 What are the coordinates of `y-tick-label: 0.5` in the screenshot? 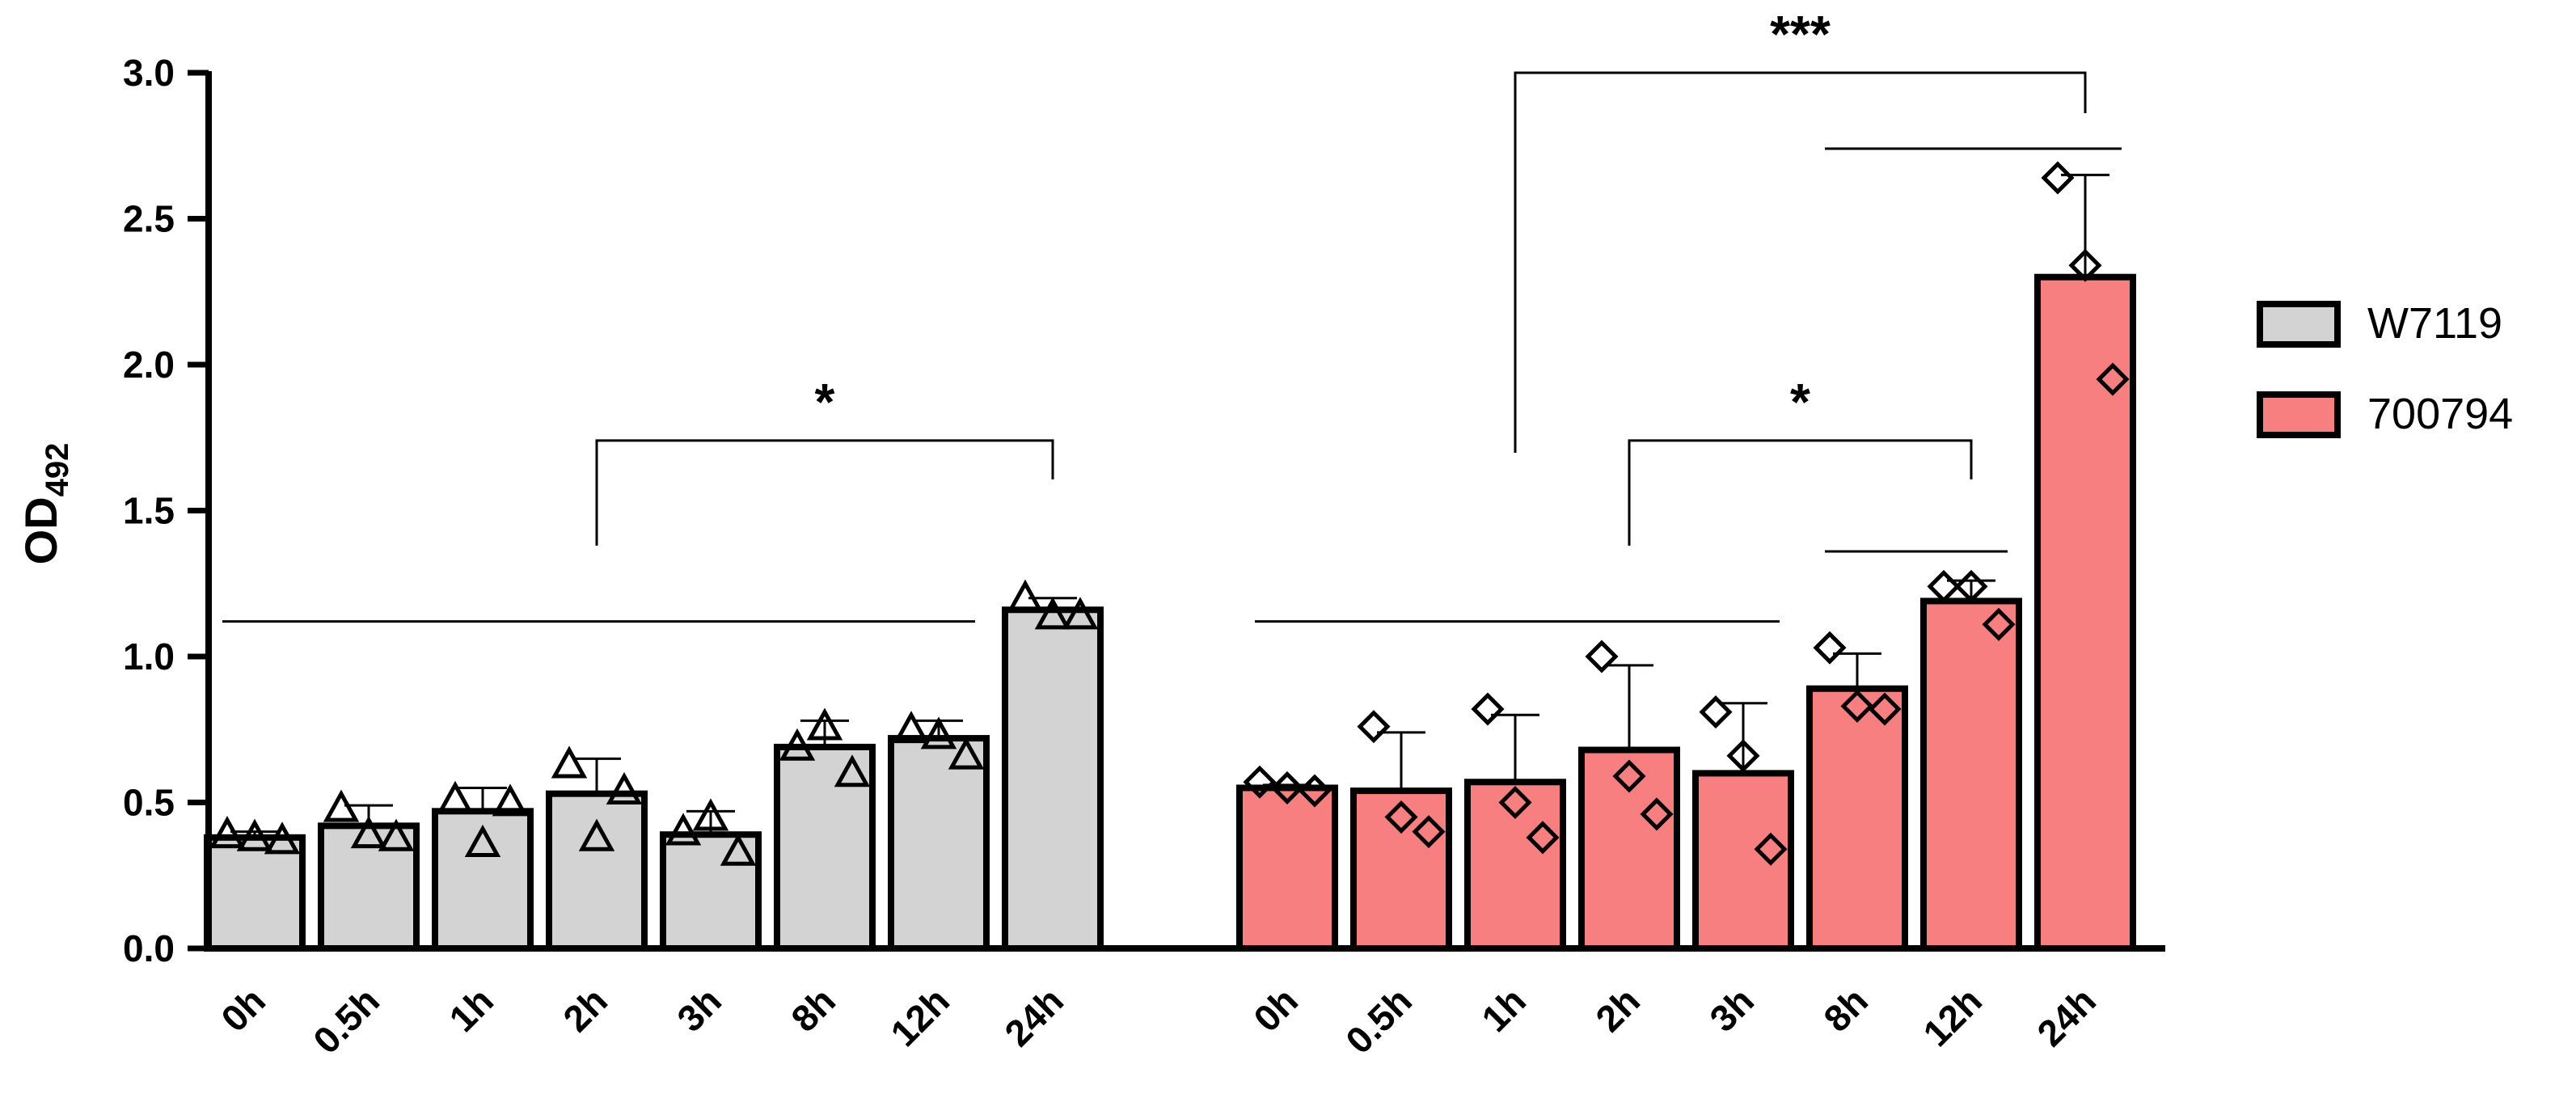 It's located at (149, 803).